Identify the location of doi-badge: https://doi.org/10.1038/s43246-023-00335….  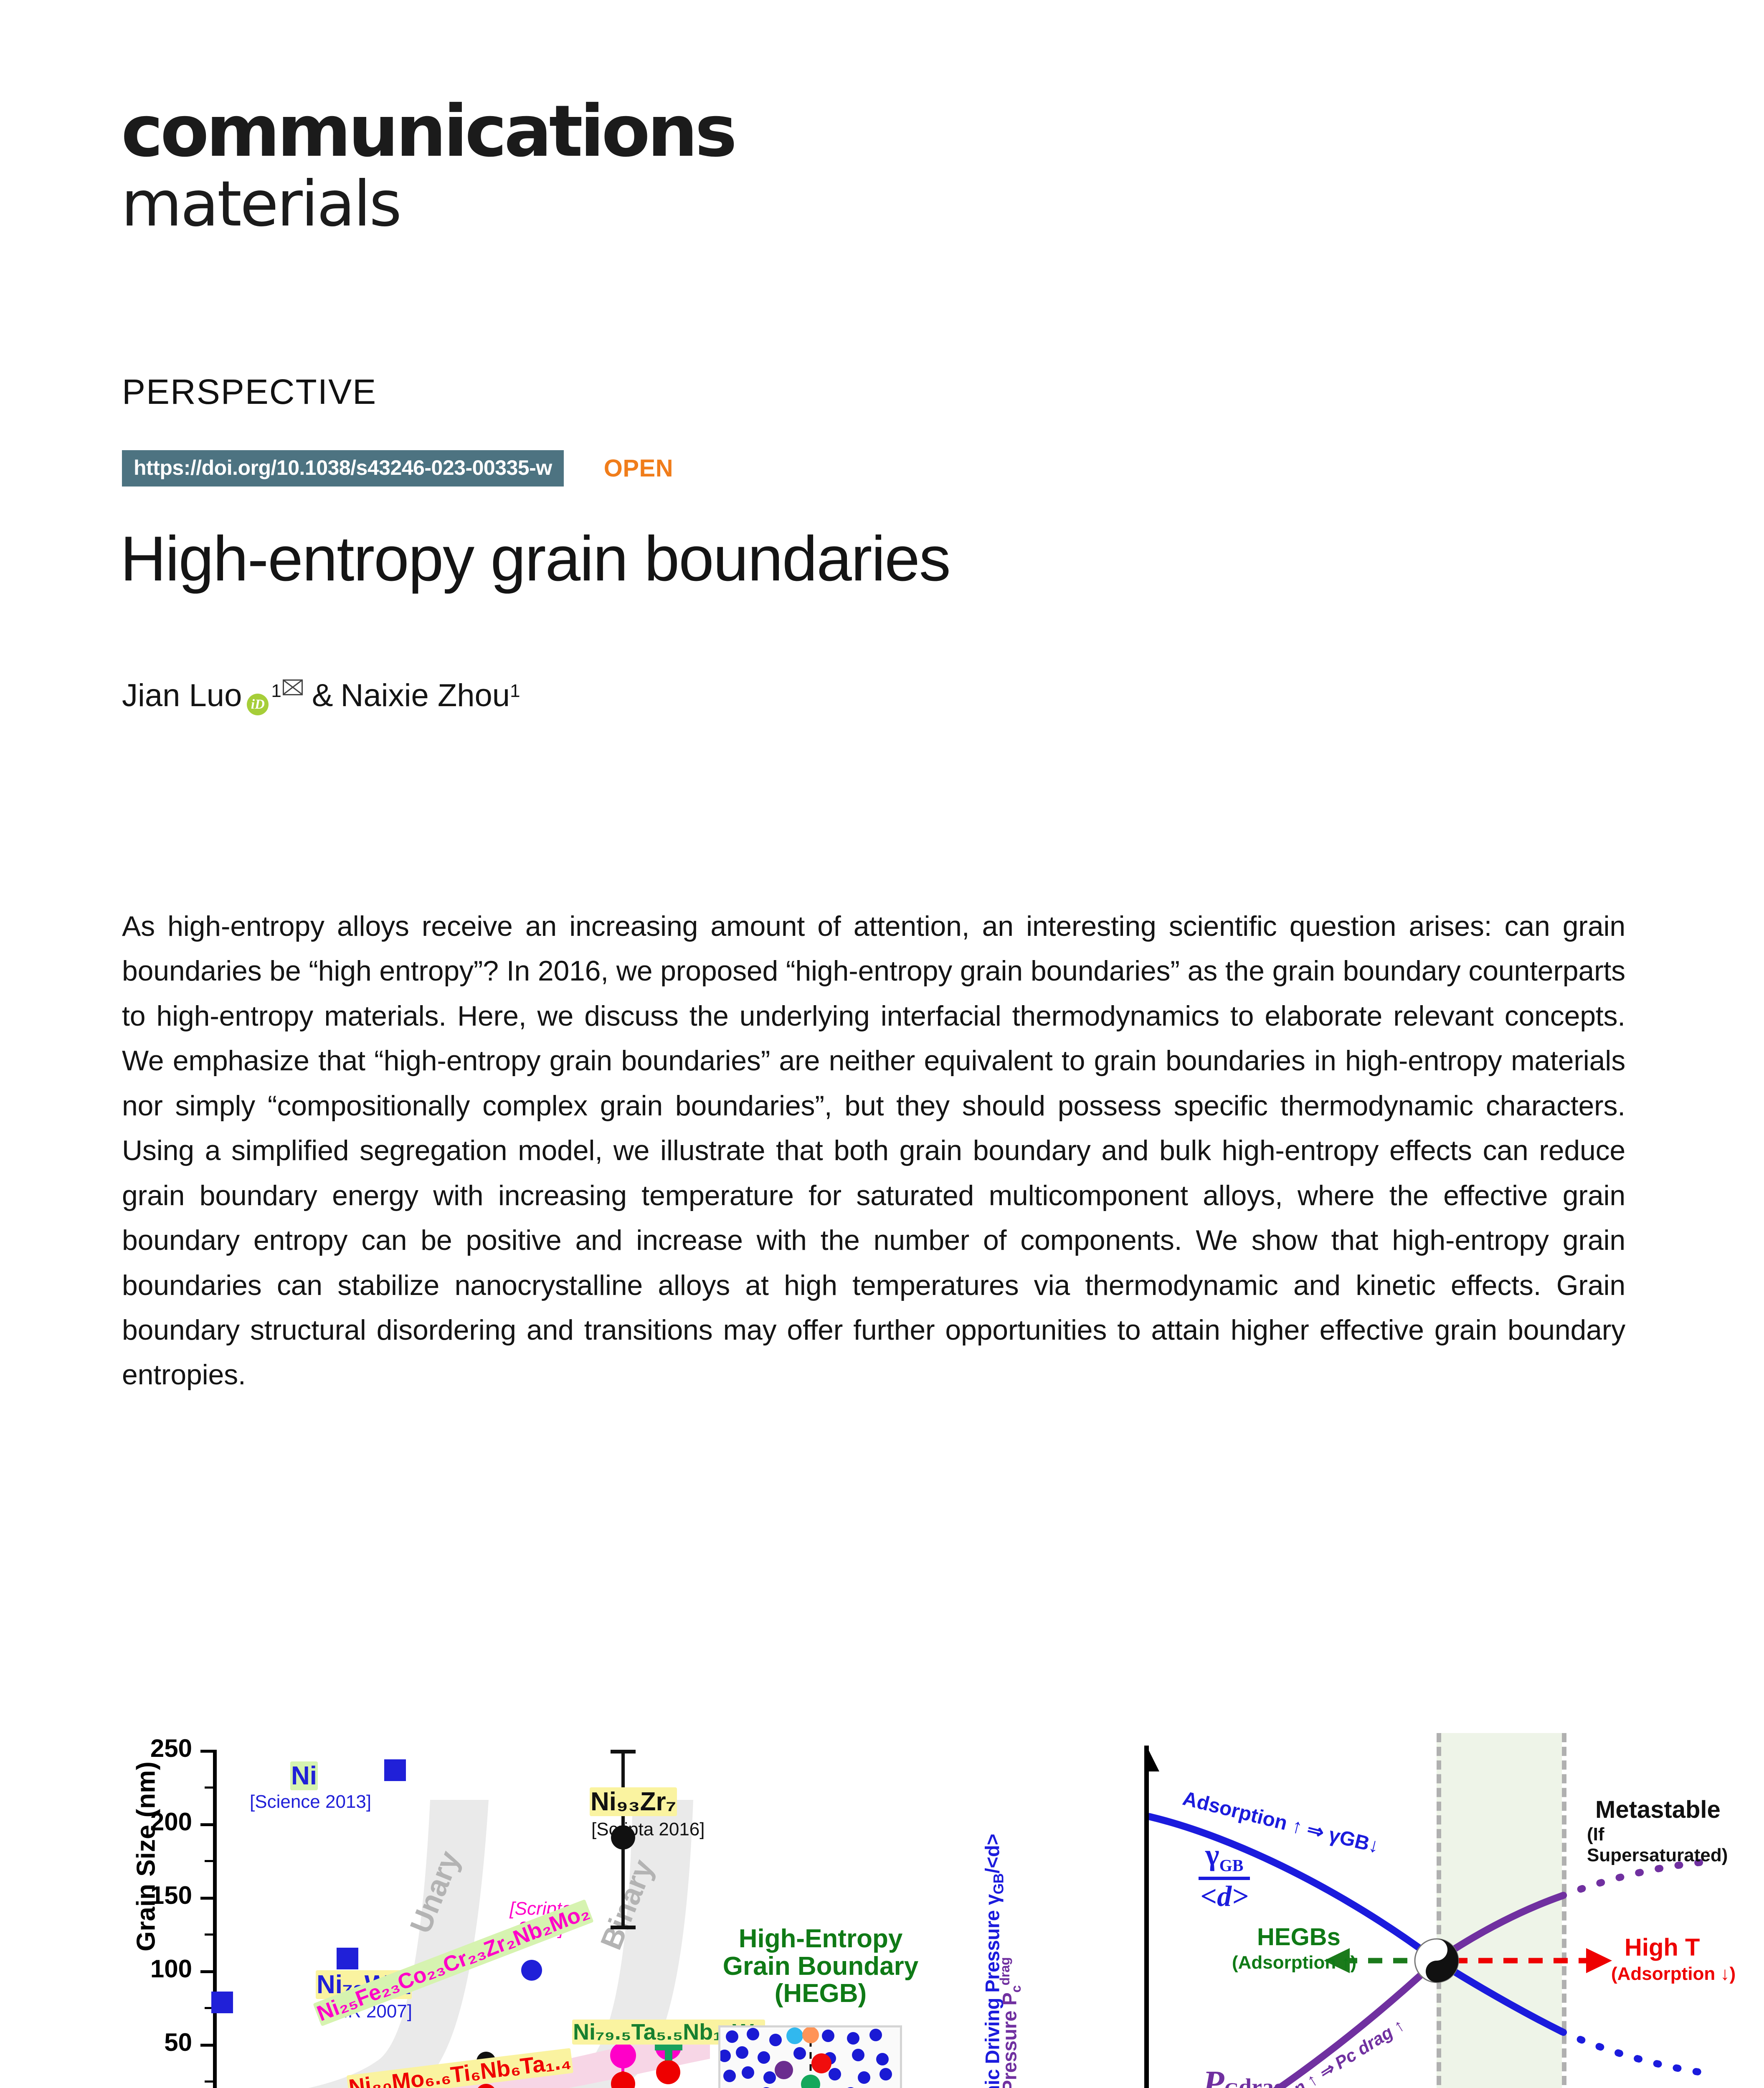
(343, 469).